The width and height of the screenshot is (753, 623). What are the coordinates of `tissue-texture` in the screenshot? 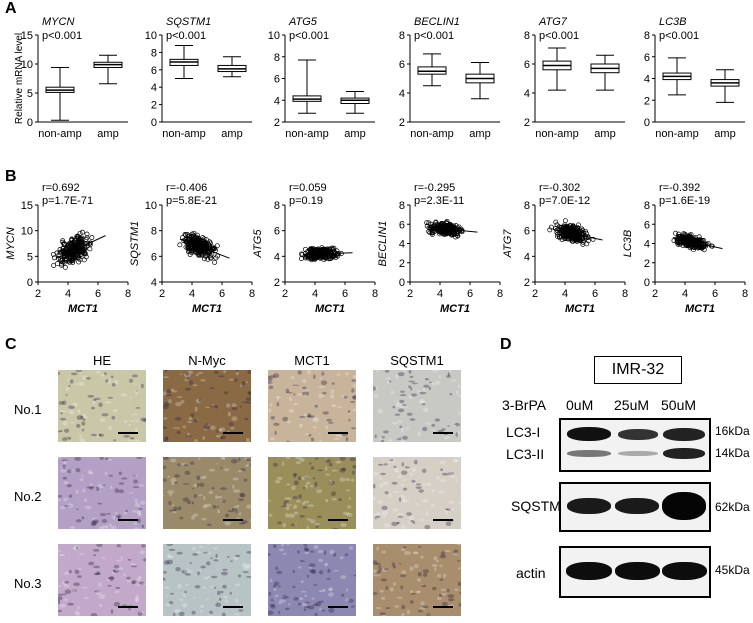 It's located at (102, 493).